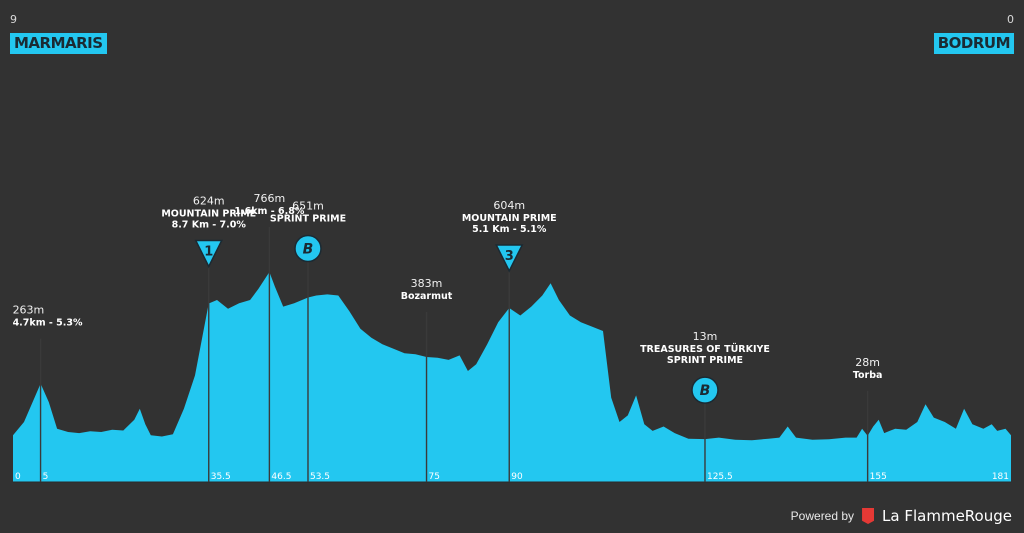  Describe the element at coordinates (868, 516) in the screenshot. I see `flamme-rouge-flag-icon` at that location.